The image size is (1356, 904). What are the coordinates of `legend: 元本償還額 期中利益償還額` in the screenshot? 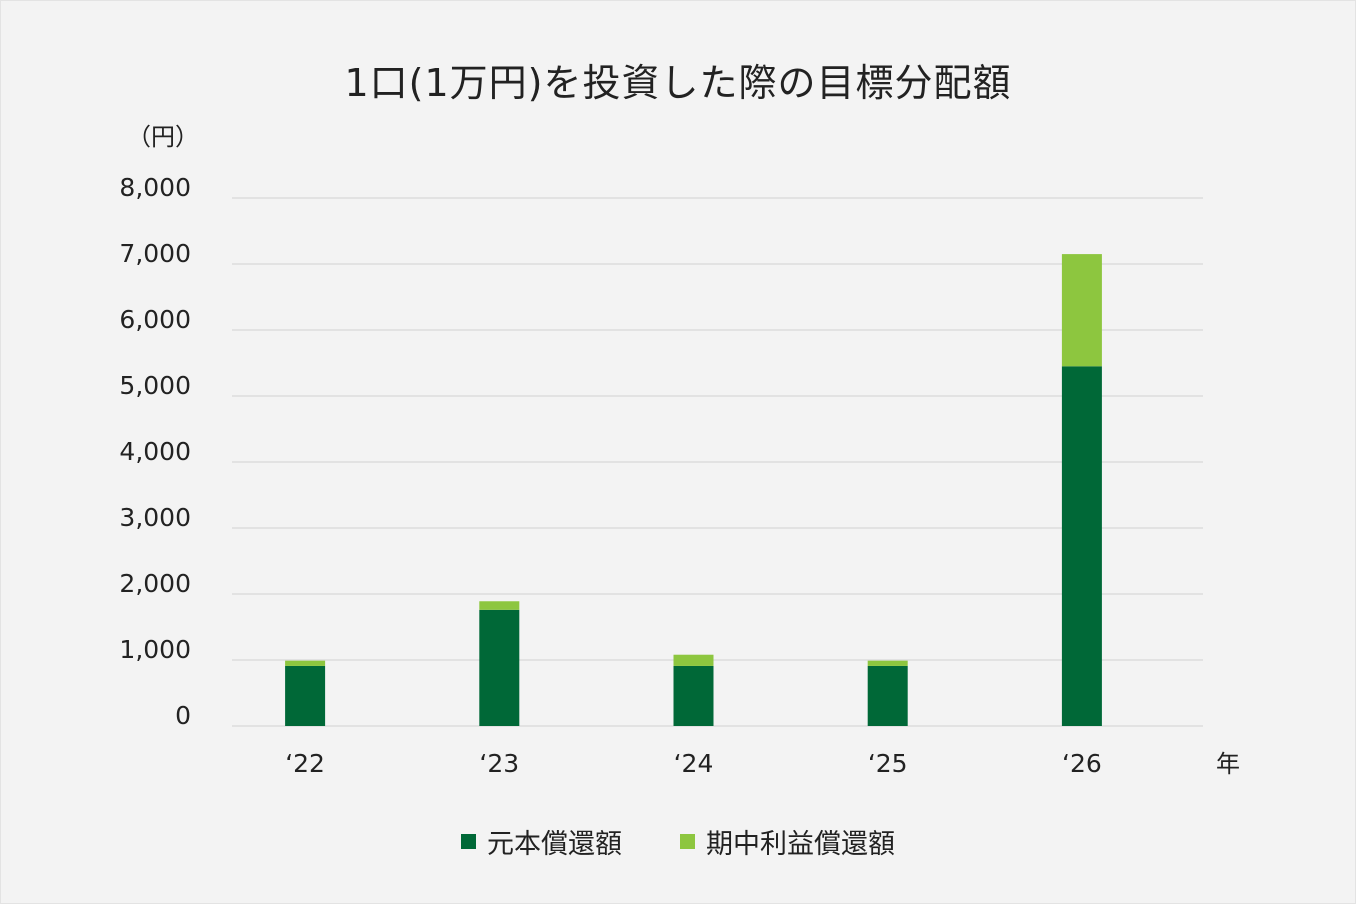 It's located at (678, 841).